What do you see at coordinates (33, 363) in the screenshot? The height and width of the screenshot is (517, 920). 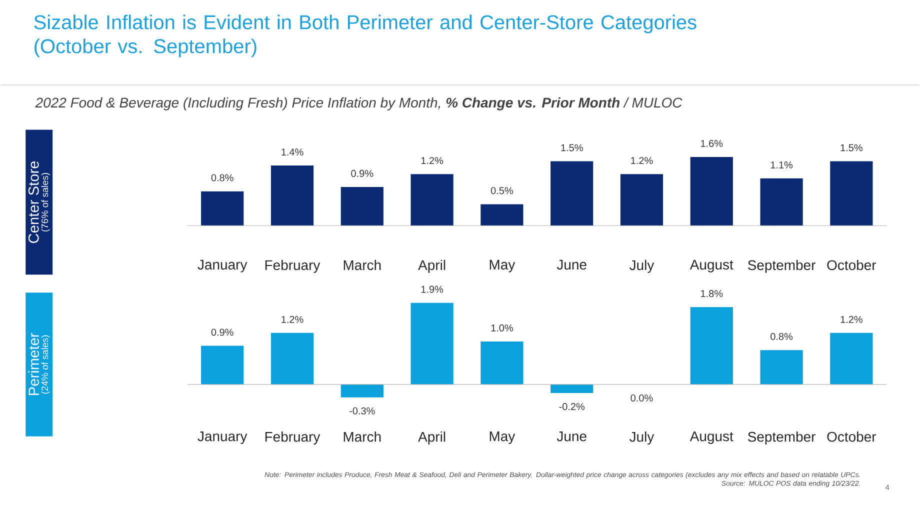 I see `y-axis-title: Perimeter` at bounding box center [33, 363].